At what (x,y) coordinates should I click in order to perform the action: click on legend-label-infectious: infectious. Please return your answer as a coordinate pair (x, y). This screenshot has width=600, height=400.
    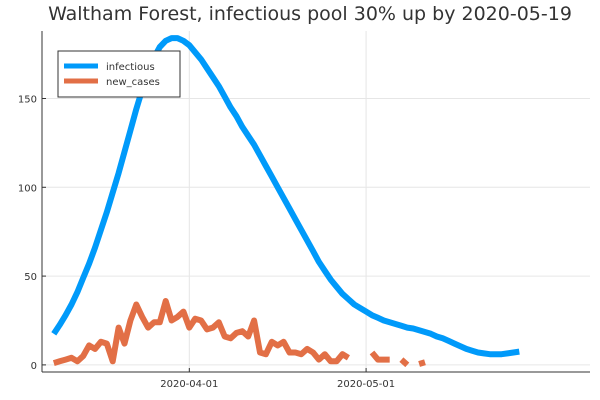
    Looking at the image, I should click on (130, 67).